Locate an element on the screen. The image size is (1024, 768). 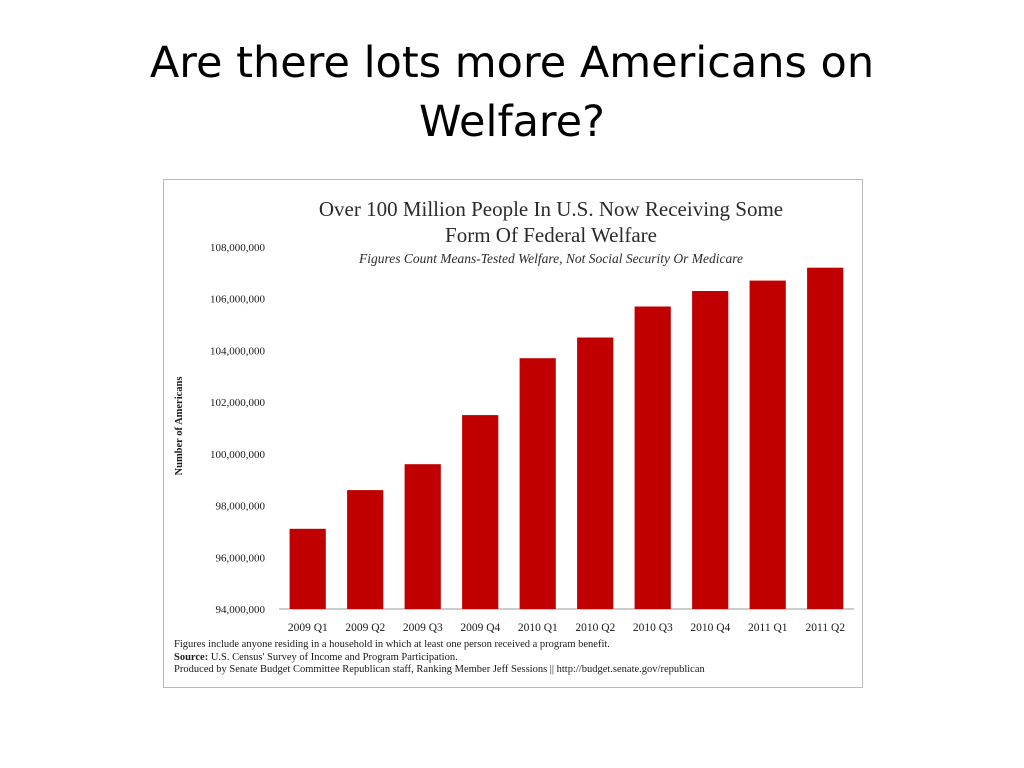
y-tick-label: 100,000,000 is located at coordinates (238, 455).